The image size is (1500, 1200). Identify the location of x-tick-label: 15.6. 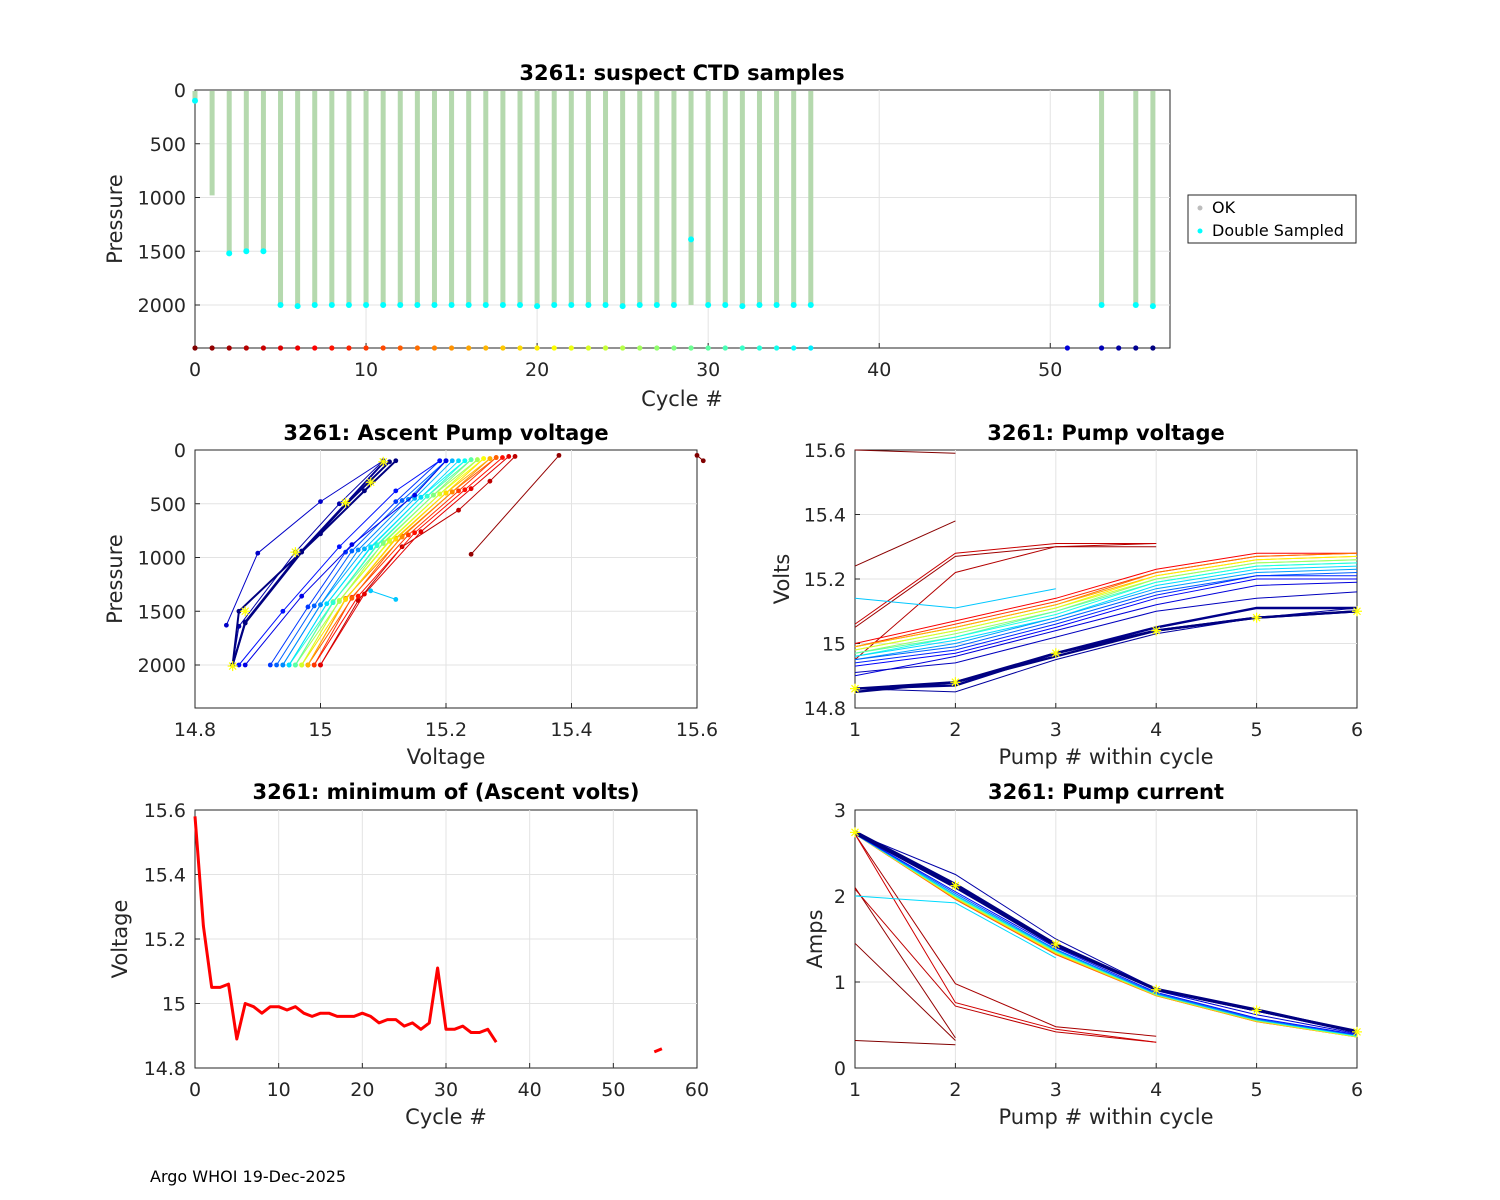
(697, 730).